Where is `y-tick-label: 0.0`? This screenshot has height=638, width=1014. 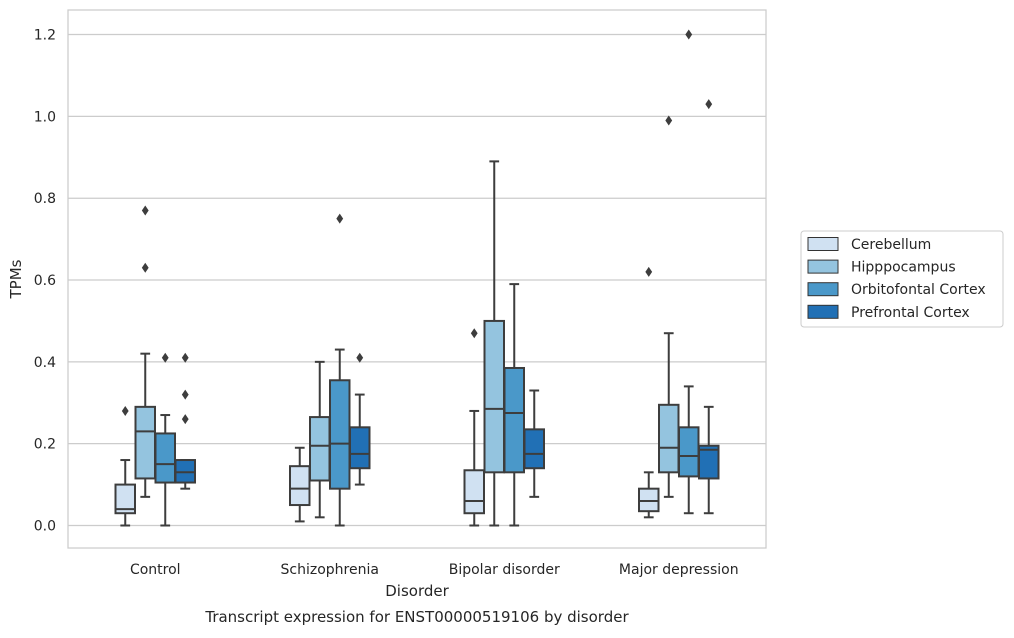
y-tick-label: 0.0 is located at coordinates (45, 526).